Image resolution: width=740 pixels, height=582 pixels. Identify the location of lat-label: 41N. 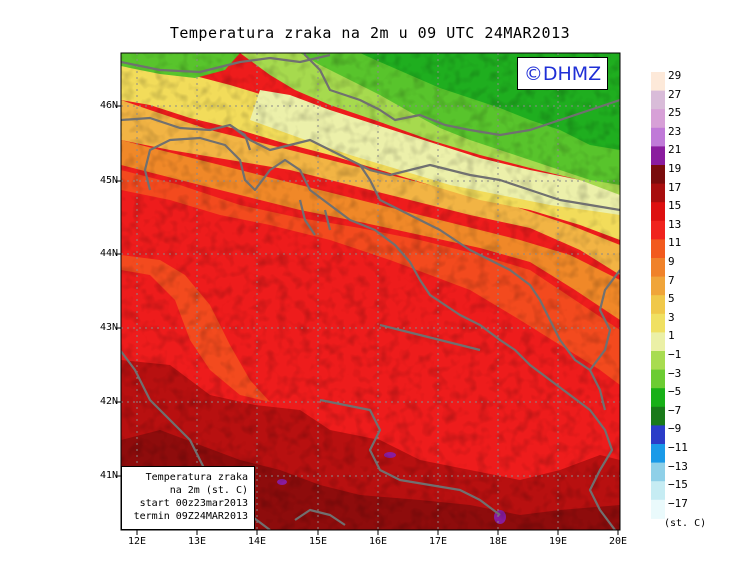
(108, 475).